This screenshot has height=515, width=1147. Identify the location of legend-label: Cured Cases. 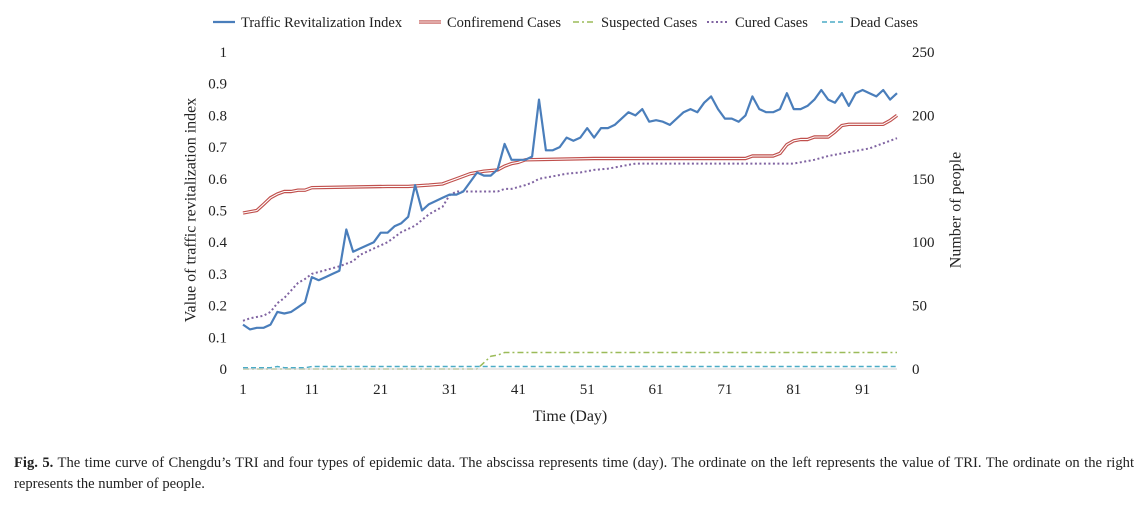
(771, 23).